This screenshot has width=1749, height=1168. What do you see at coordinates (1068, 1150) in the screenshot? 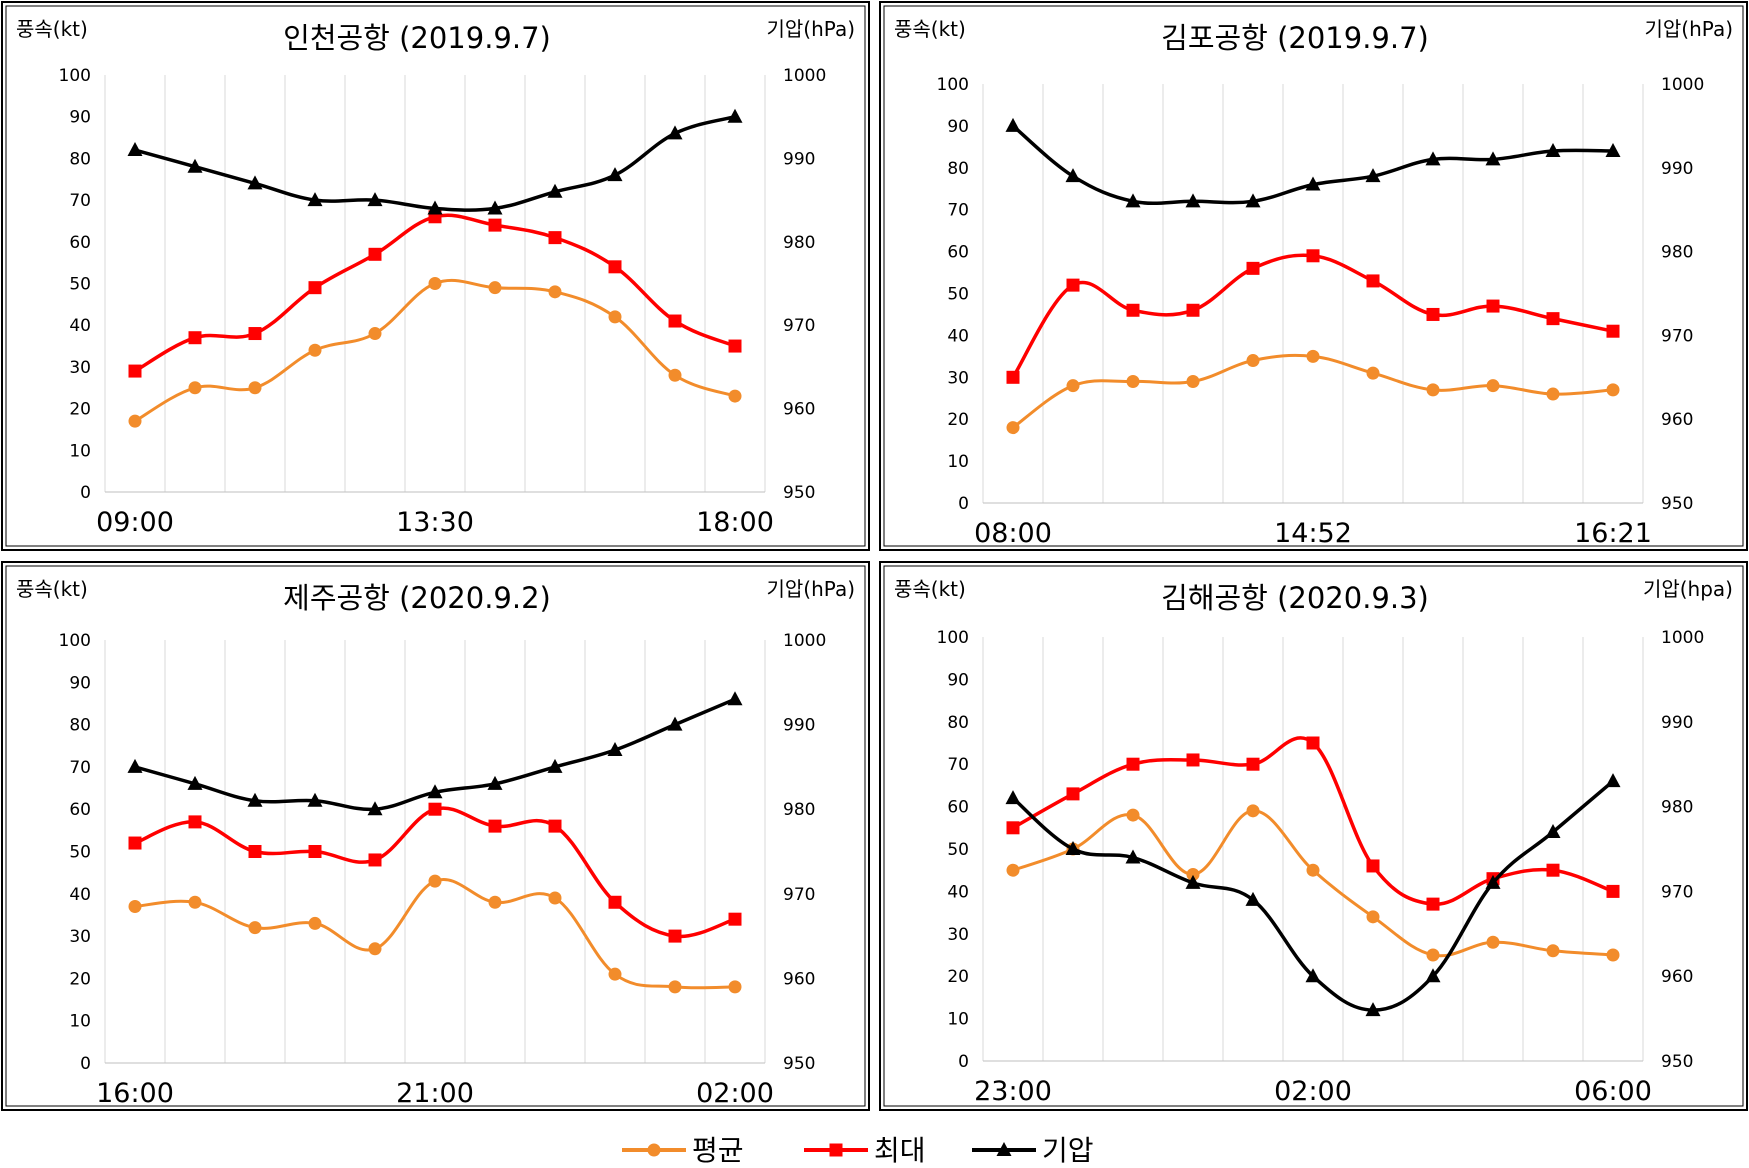
I see `legend-label: 기압` at bounding box center [1068, 1150].